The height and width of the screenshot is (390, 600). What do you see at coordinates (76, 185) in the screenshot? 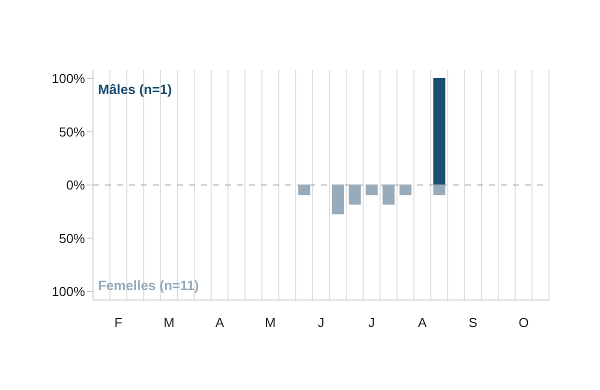
I see `y-tick-label: 0%` at bounding box center [76, 185].